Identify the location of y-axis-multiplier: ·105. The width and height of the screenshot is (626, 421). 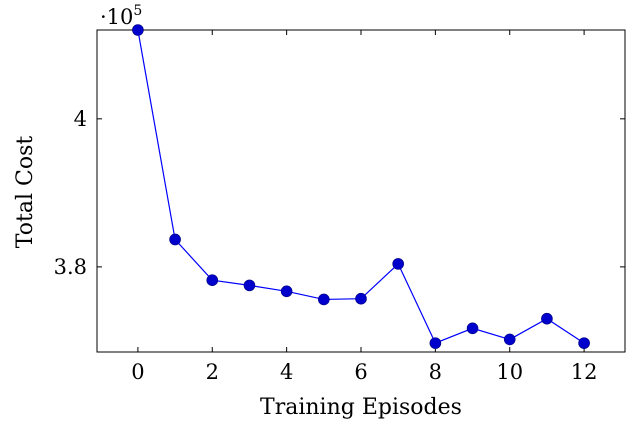
(121, 16).